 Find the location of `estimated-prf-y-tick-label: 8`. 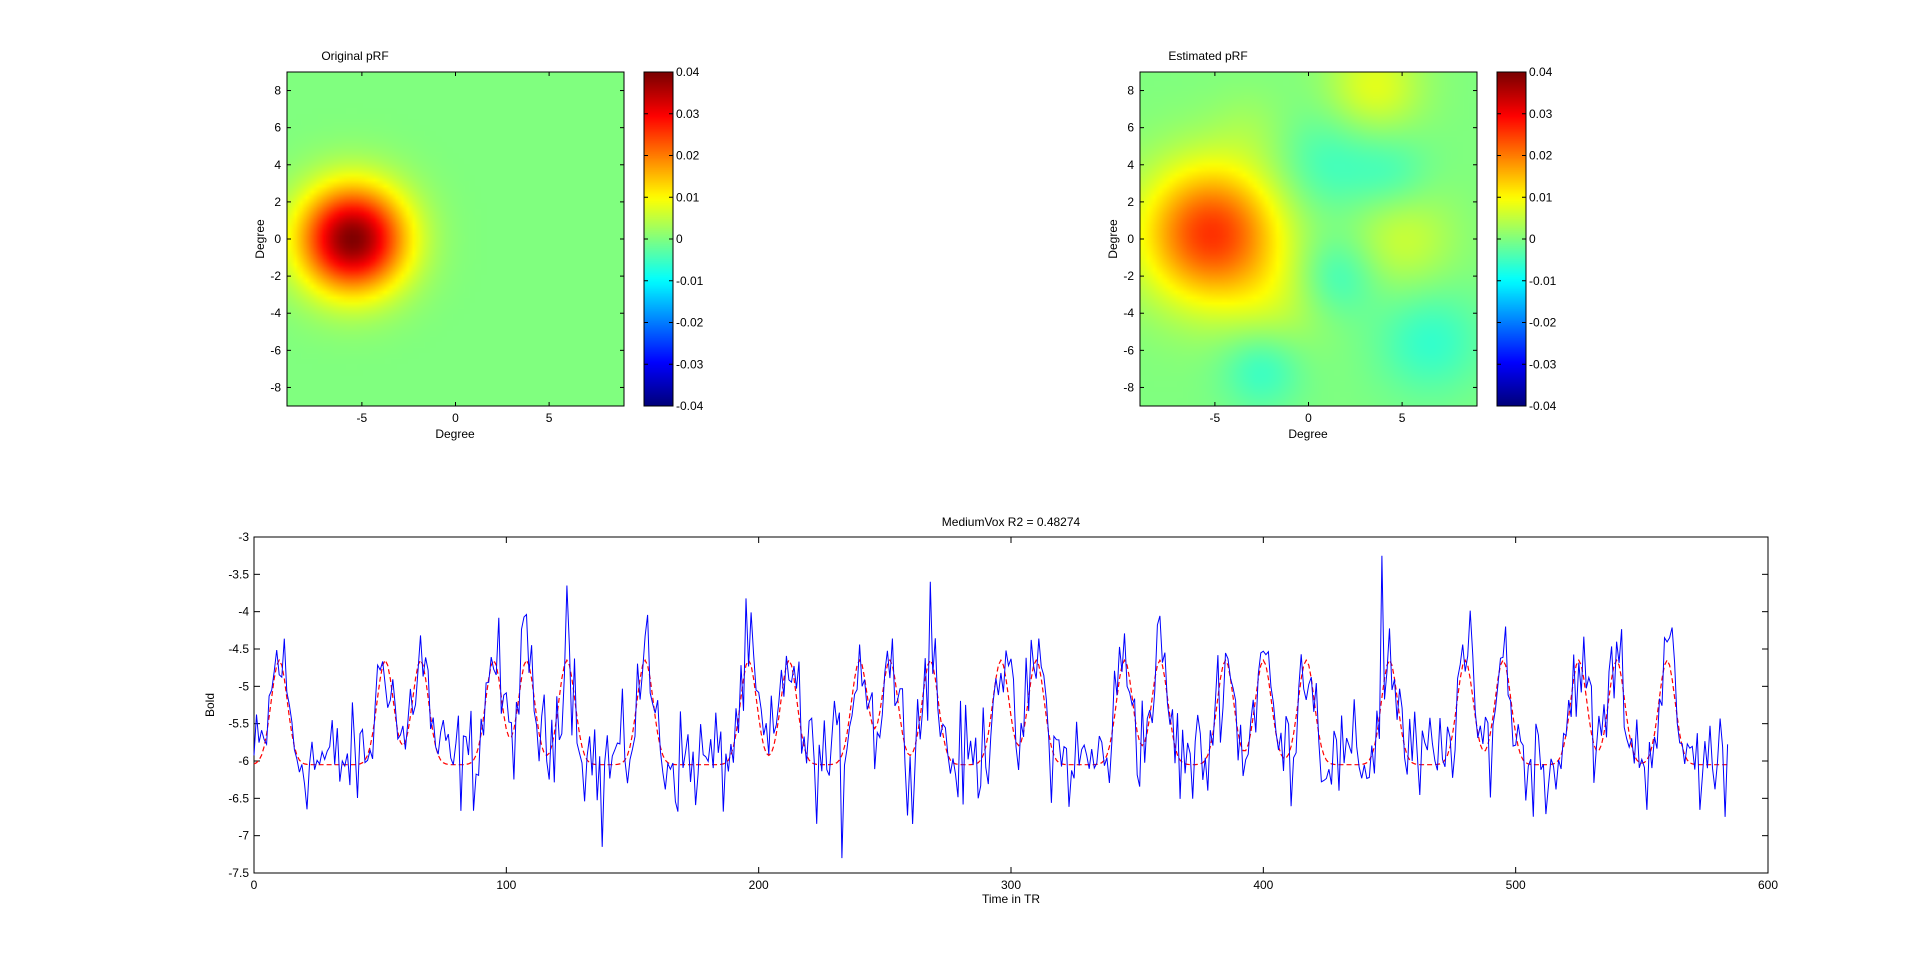

estimated-prf-y-tick-label: 8 is located at coordinates (1130, 91).